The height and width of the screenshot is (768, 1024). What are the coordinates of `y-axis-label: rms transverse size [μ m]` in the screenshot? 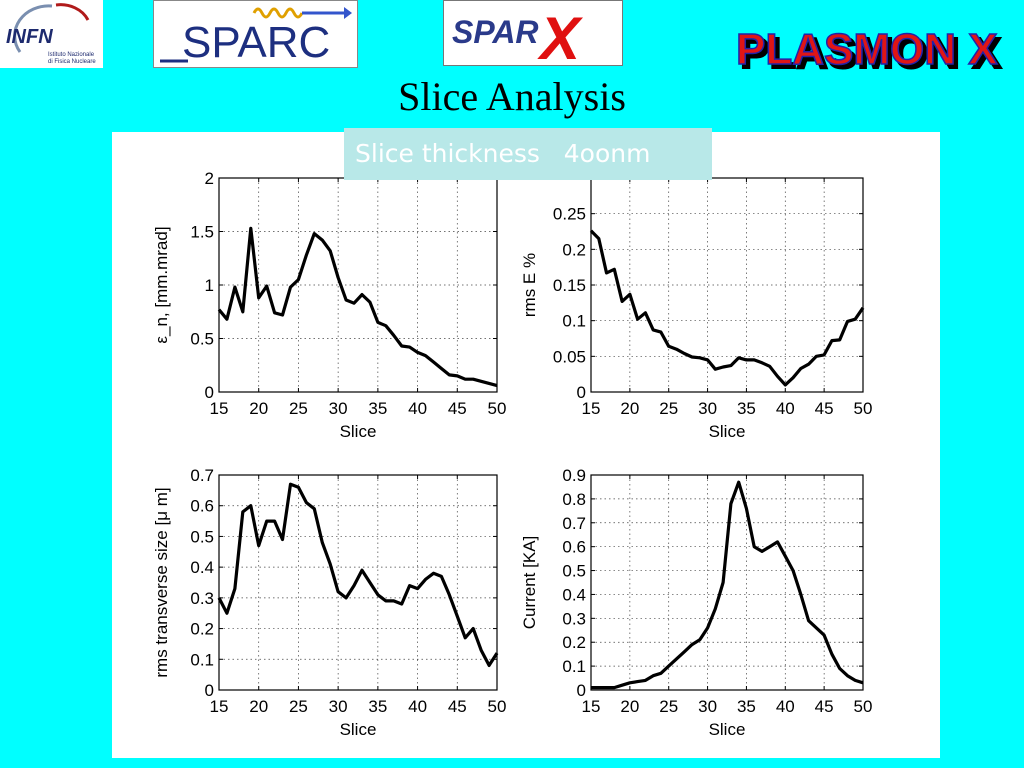 It's located at (161, 582).